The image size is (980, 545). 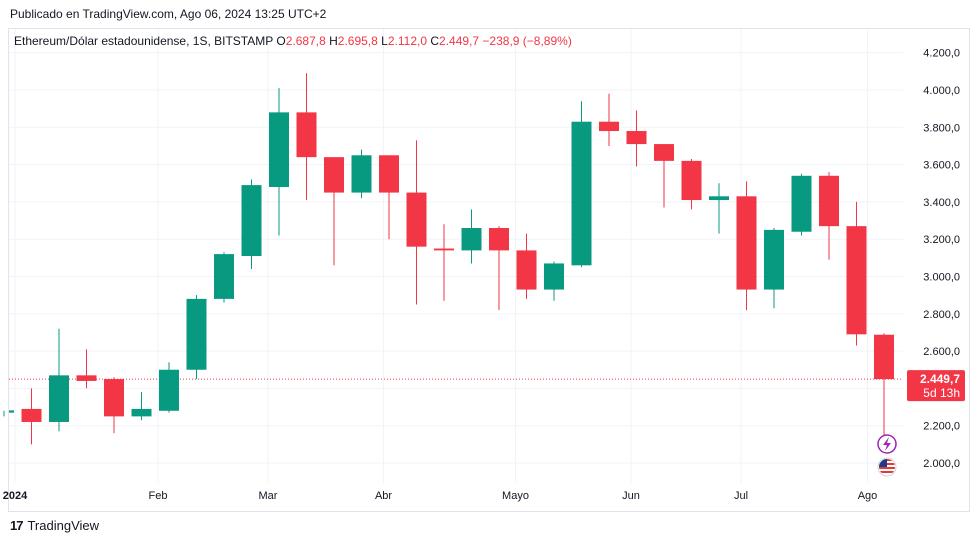 What do you see at coordinates (357, 41) in the screenshot?
I see `high-value: 2.695,8` at bounding box center [357, 41].